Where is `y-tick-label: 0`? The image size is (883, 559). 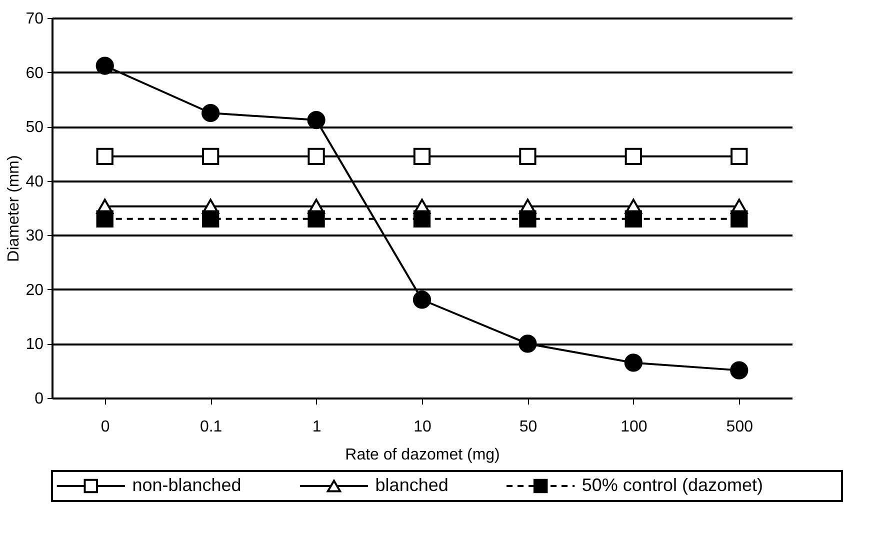 y-tick-label: 0 is located at coordinates (39, 399).